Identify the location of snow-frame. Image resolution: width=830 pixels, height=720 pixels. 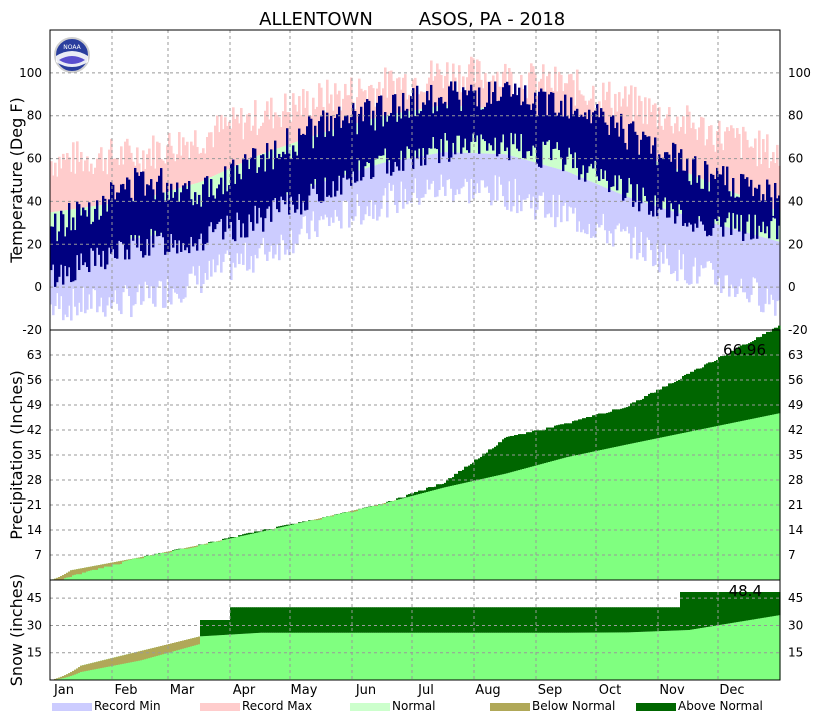
(415, 630).